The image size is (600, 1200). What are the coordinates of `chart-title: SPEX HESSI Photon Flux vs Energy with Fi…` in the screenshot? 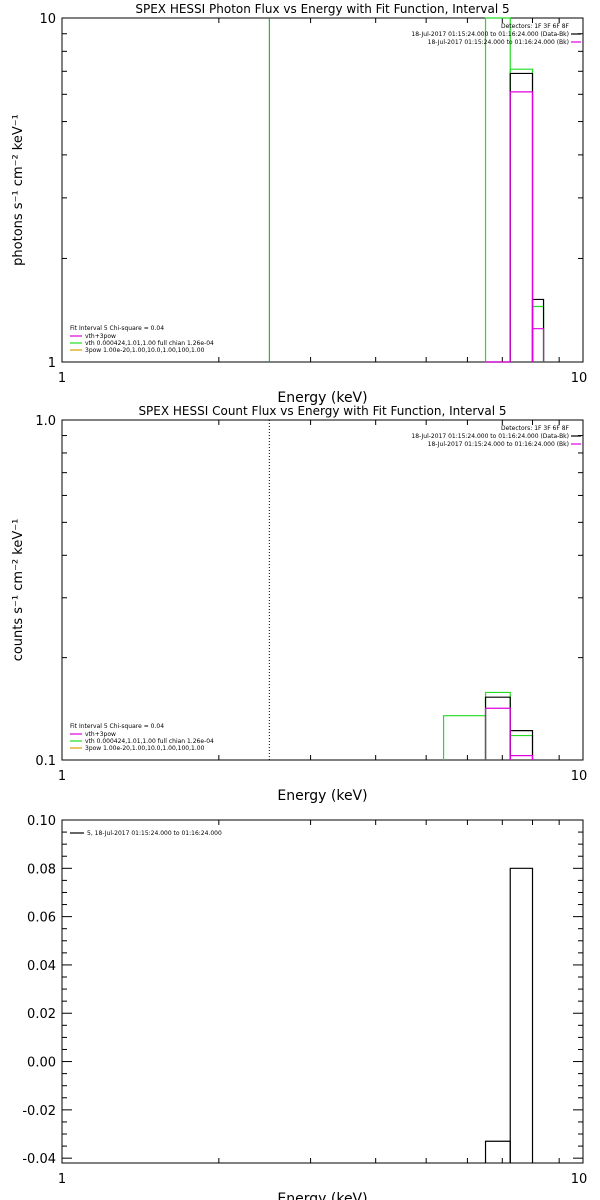 It's located at (322, 9).